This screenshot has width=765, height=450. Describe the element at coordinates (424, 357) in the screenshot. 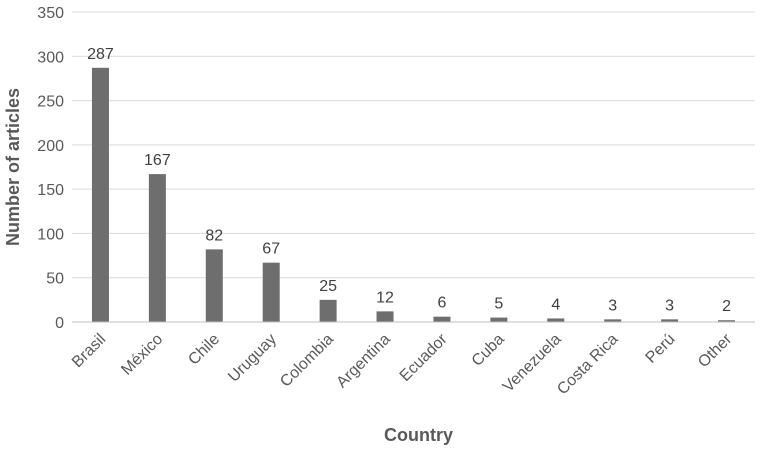

I see `x-tick-label: Ecuador` at that location.